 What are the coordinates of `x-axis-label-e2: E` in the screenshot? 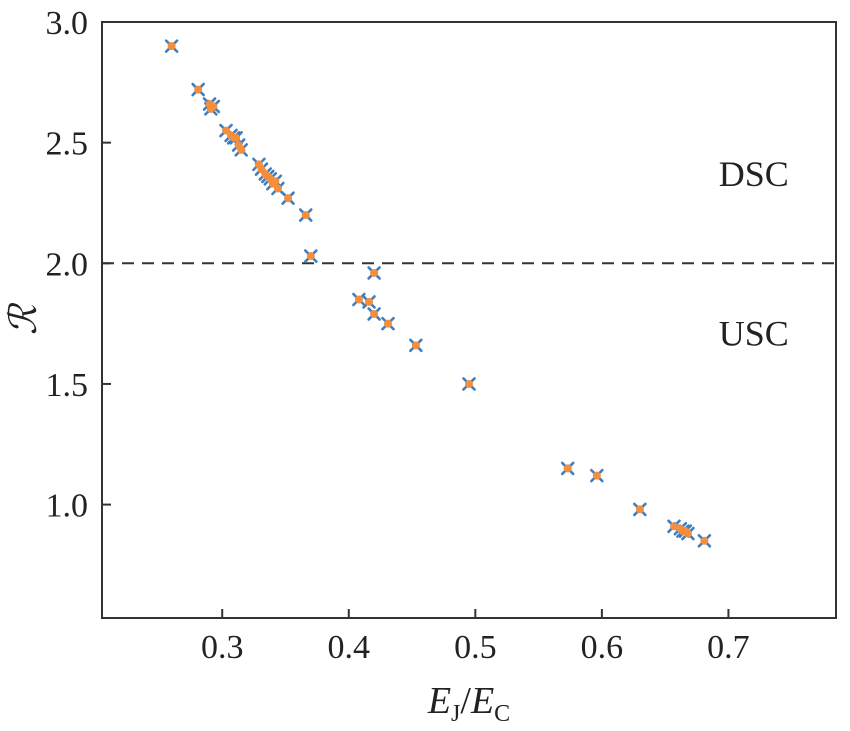 It's located at (482, 701).